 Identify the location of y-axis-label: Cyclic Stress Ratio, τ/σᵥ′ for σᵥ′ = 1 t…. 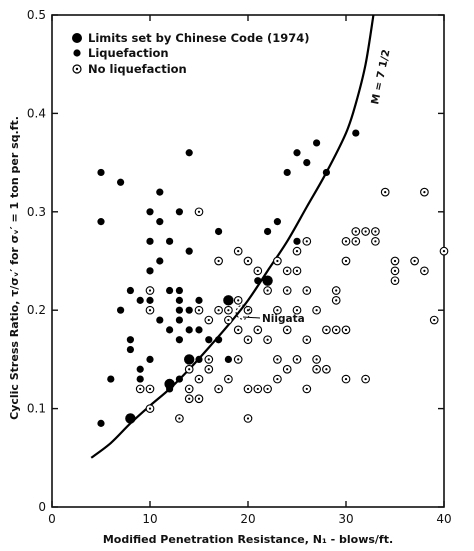
(14, 268).